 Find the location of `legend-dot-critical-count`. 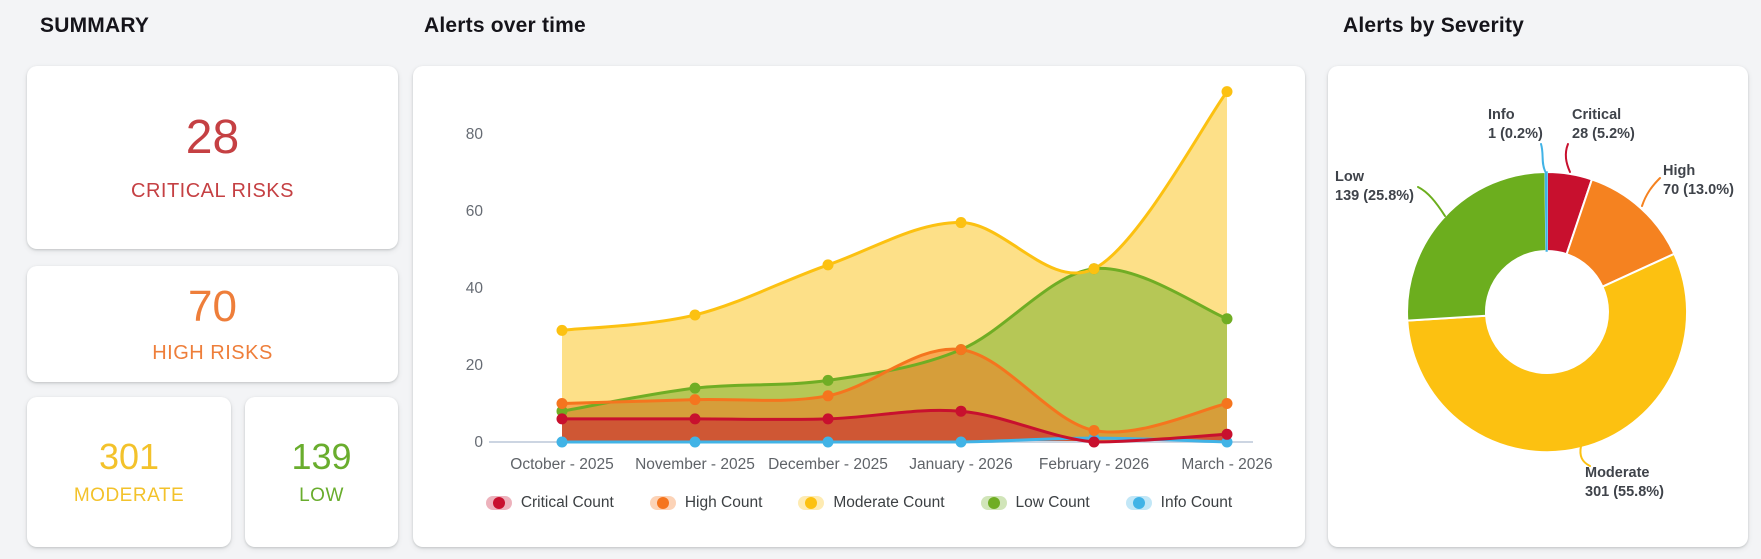

legend-dot-critical-count is located at coordinates (498, 503).